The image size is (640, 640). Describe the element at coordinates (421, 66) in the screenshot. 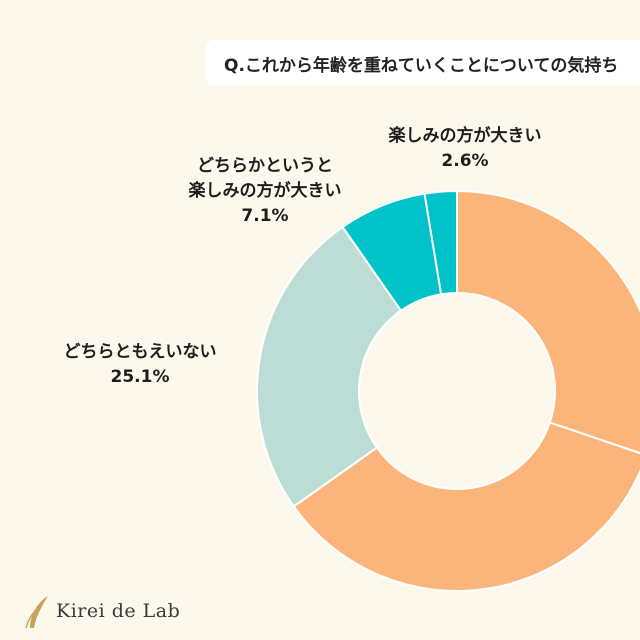

I see `question-text: Q.これから年齢を重ねていくことについての気持ち` at that location.